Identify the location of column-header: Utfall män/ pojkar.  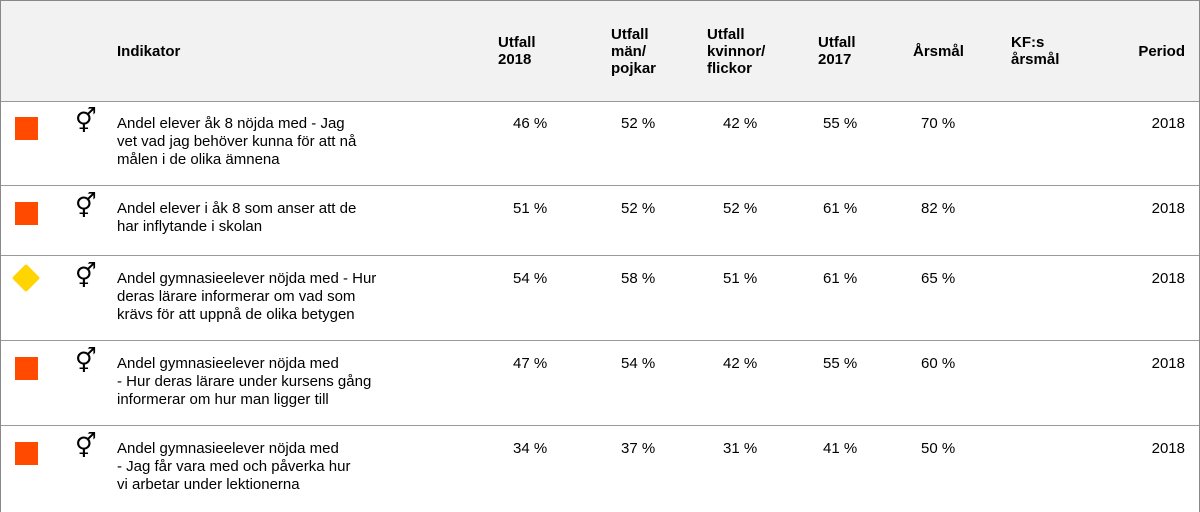
(634, 51).